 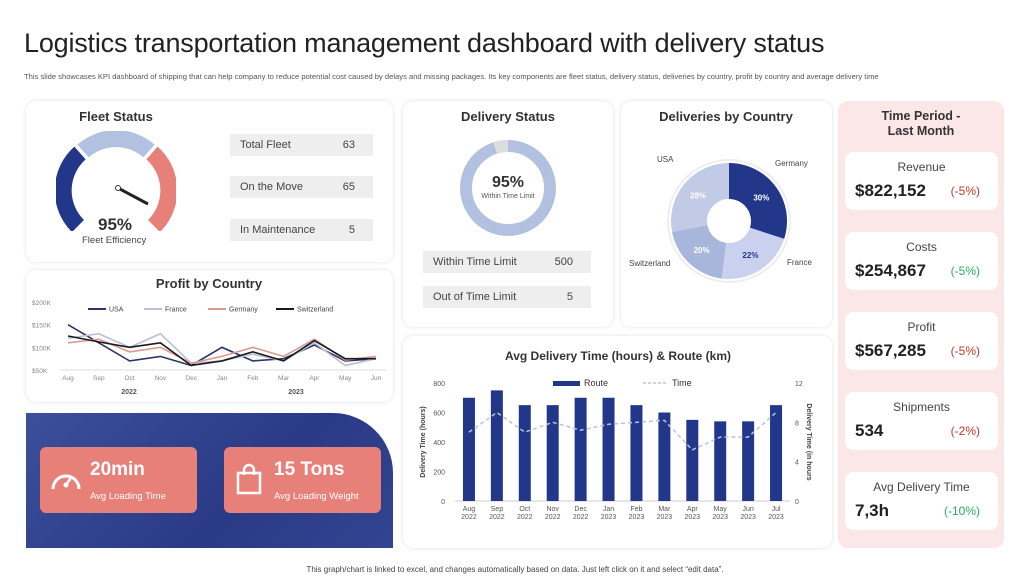 What do you see at coordinates (68, 378) in the screenshot?
I see `x-tick-label: Aug` at bounding box center [68, 378].